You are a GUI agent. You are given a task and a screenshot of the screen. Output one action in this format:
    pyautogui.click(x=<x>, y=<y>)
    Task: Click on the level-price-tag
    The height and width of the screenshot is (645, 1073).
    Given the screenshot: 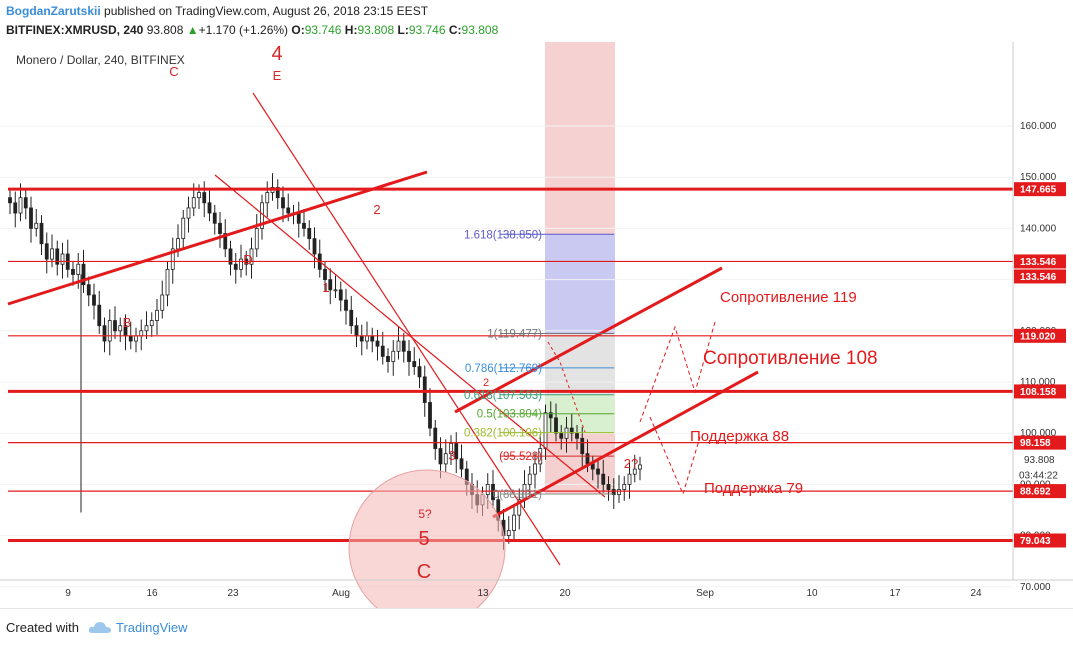 What is the action you would take?
    pyautogui.click(x=1040, y=189)
    